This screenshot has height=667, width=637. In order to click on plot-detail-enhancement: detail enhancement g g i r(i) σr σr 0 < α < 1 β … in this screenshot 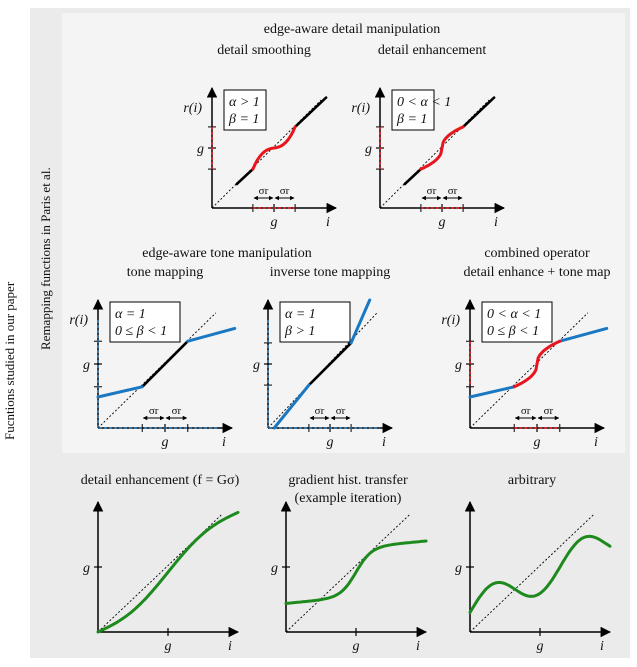, I will do `click(428, 136)`.